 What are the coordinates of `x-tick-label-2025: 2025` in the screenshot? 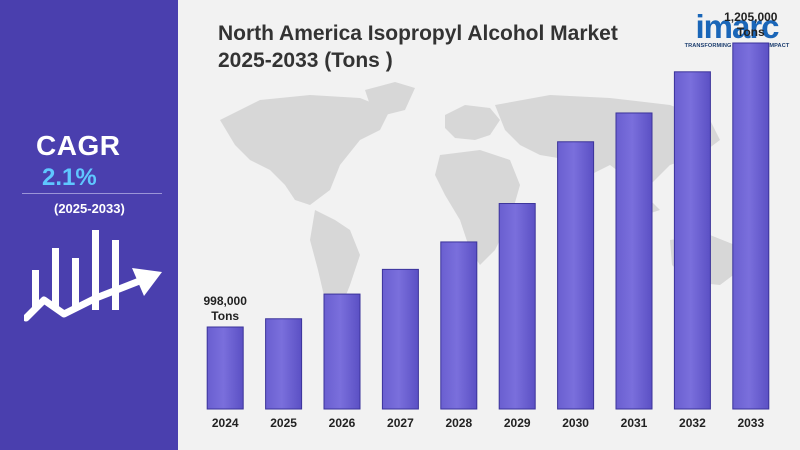 It's located at (283, 423).